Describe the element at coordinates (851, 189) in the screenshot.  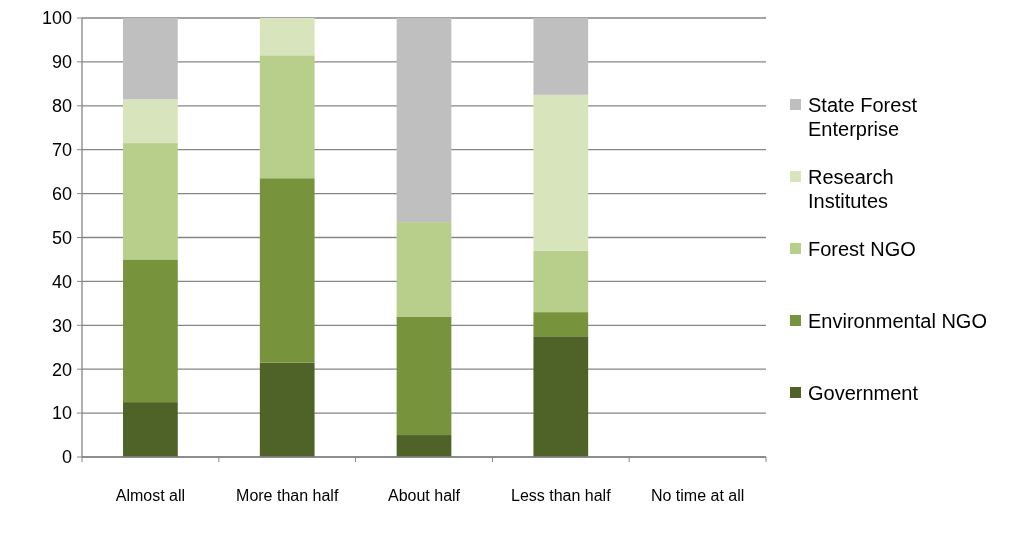
I see `legend-label: Research Institutes` at that location.